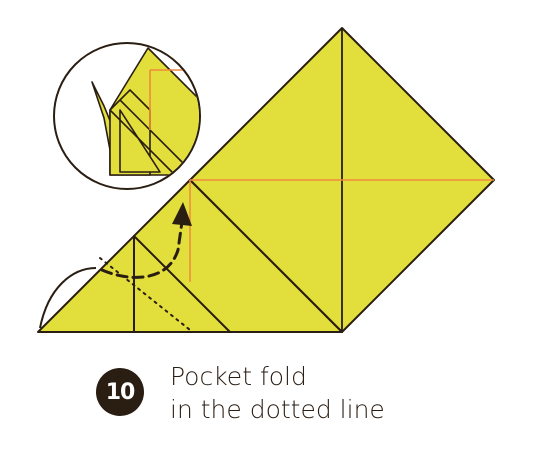  Describe the element at coordinates (68, 298) in the screenshot. I see `motion-arc` at that location.